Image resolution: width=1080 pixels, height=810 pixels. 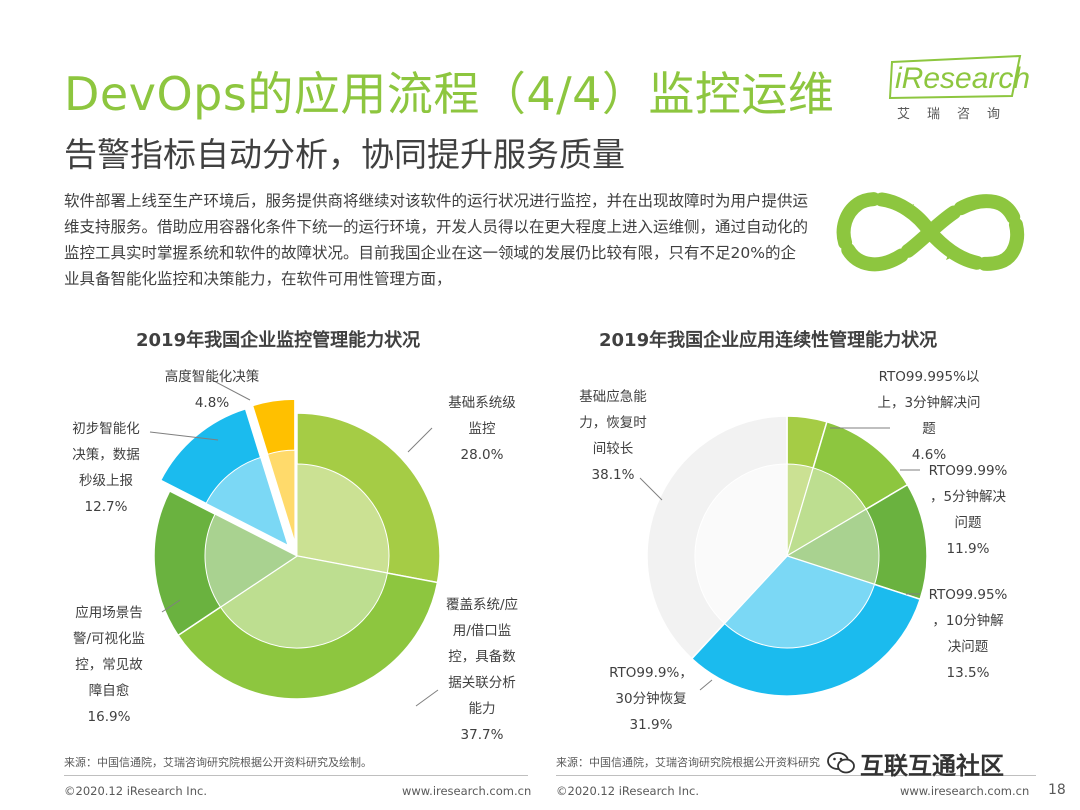 What do you see at coordinates (957, 114) in the screenshot?
I see `logo-chinese: 艾瑞咨询` at bounding box center [957, 114].